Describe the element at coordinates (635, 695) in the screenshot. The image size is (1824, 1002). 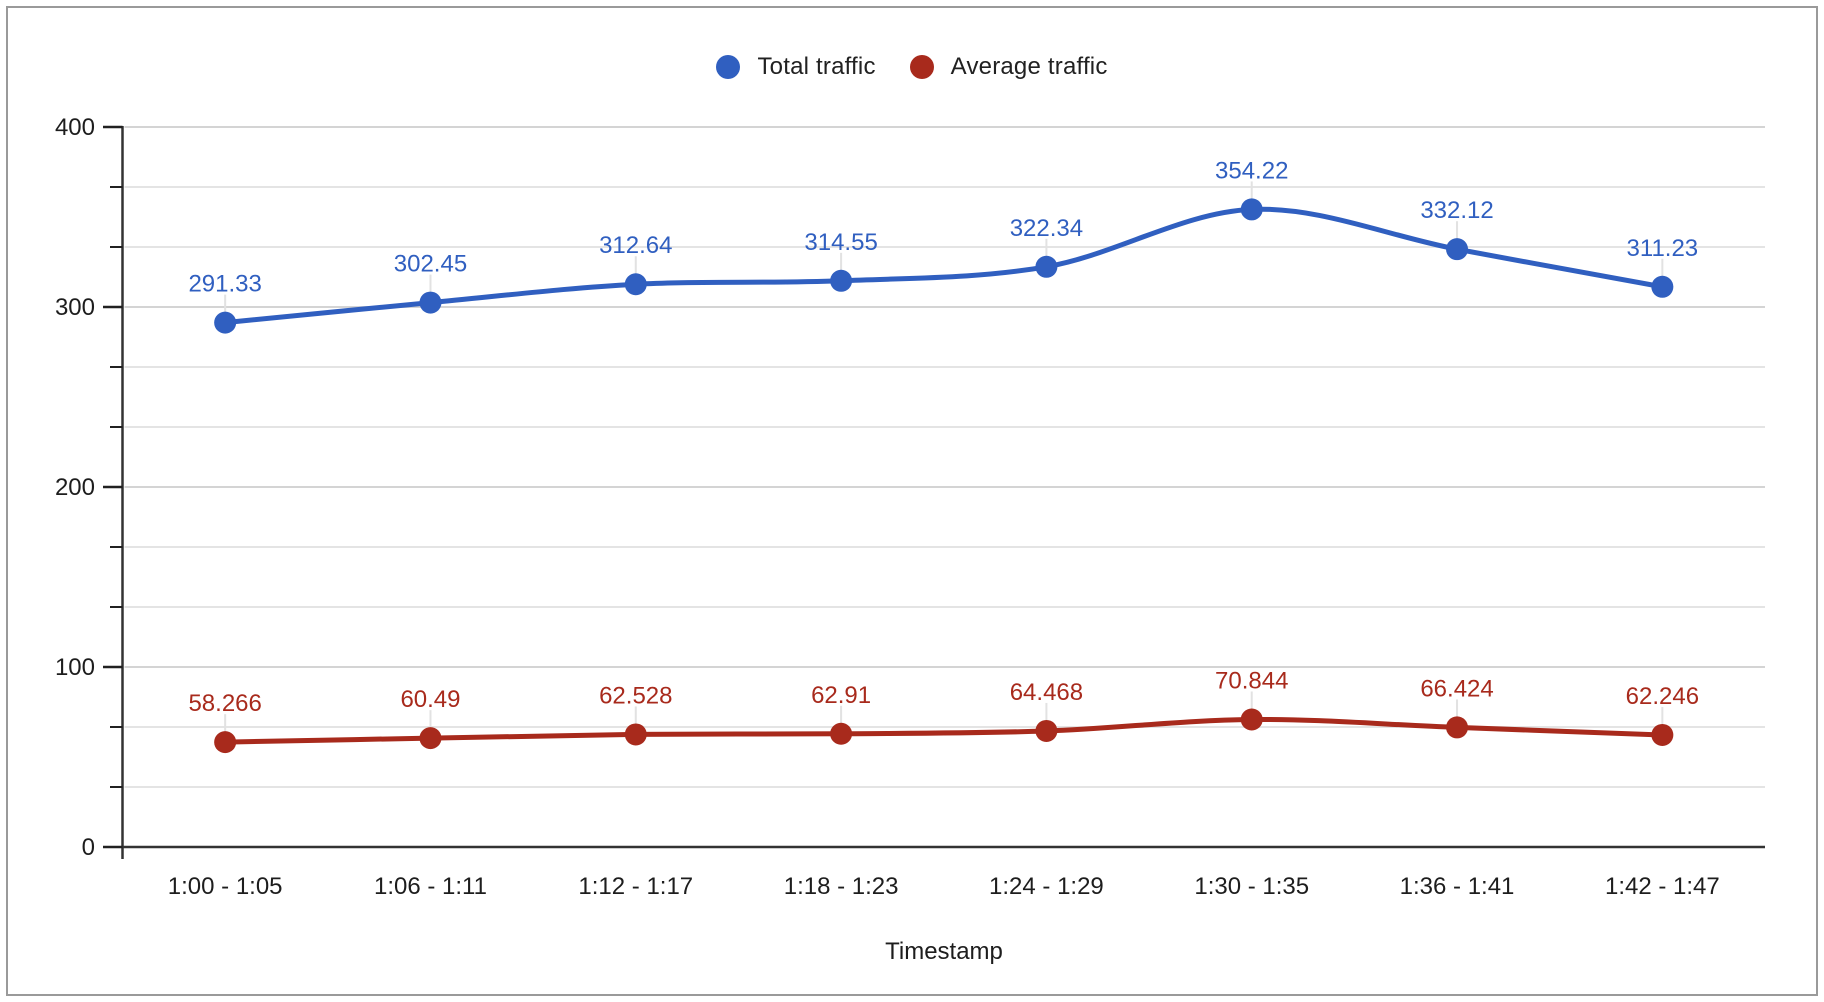
I see `data-point-label: 62.528` at that location.